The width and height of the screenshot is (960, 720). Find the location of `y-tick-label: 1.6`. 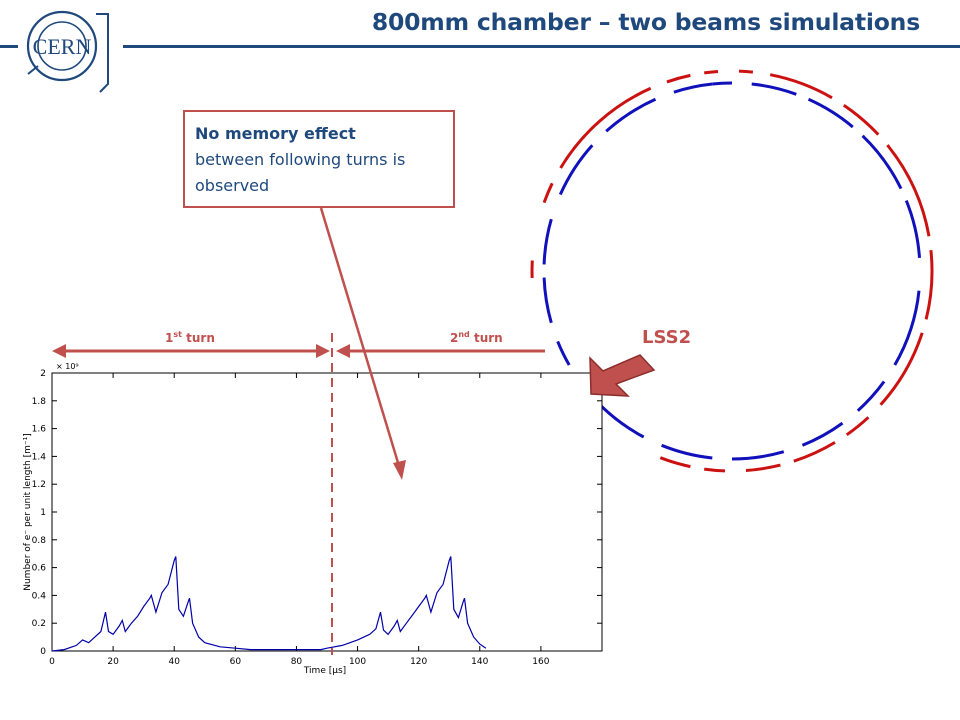

y-tick-label: 1.6 is located at coordinates (39, 430).